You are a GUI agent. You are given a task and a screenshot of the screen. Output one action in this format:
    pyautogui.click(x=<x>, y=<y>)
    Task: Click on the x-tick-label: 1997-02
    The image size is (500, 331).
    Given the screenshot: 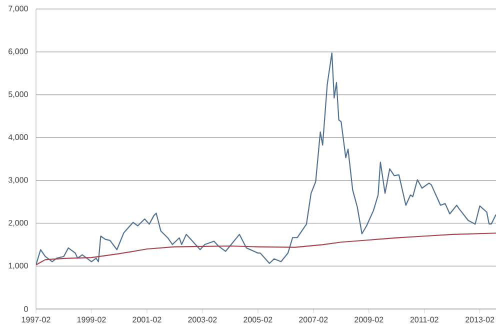 What is the action you would take?
    pyautogui.click(x=36, y=319)
    